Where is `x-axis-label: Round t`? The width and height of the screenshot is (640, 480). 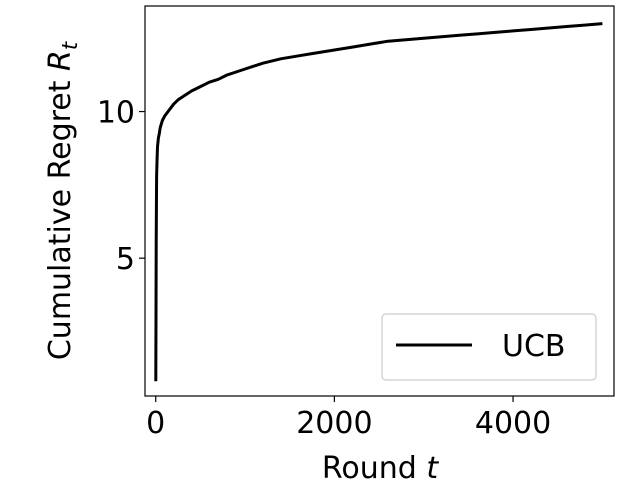
x-axis-label: Round t is located at coordinates (380, 465).